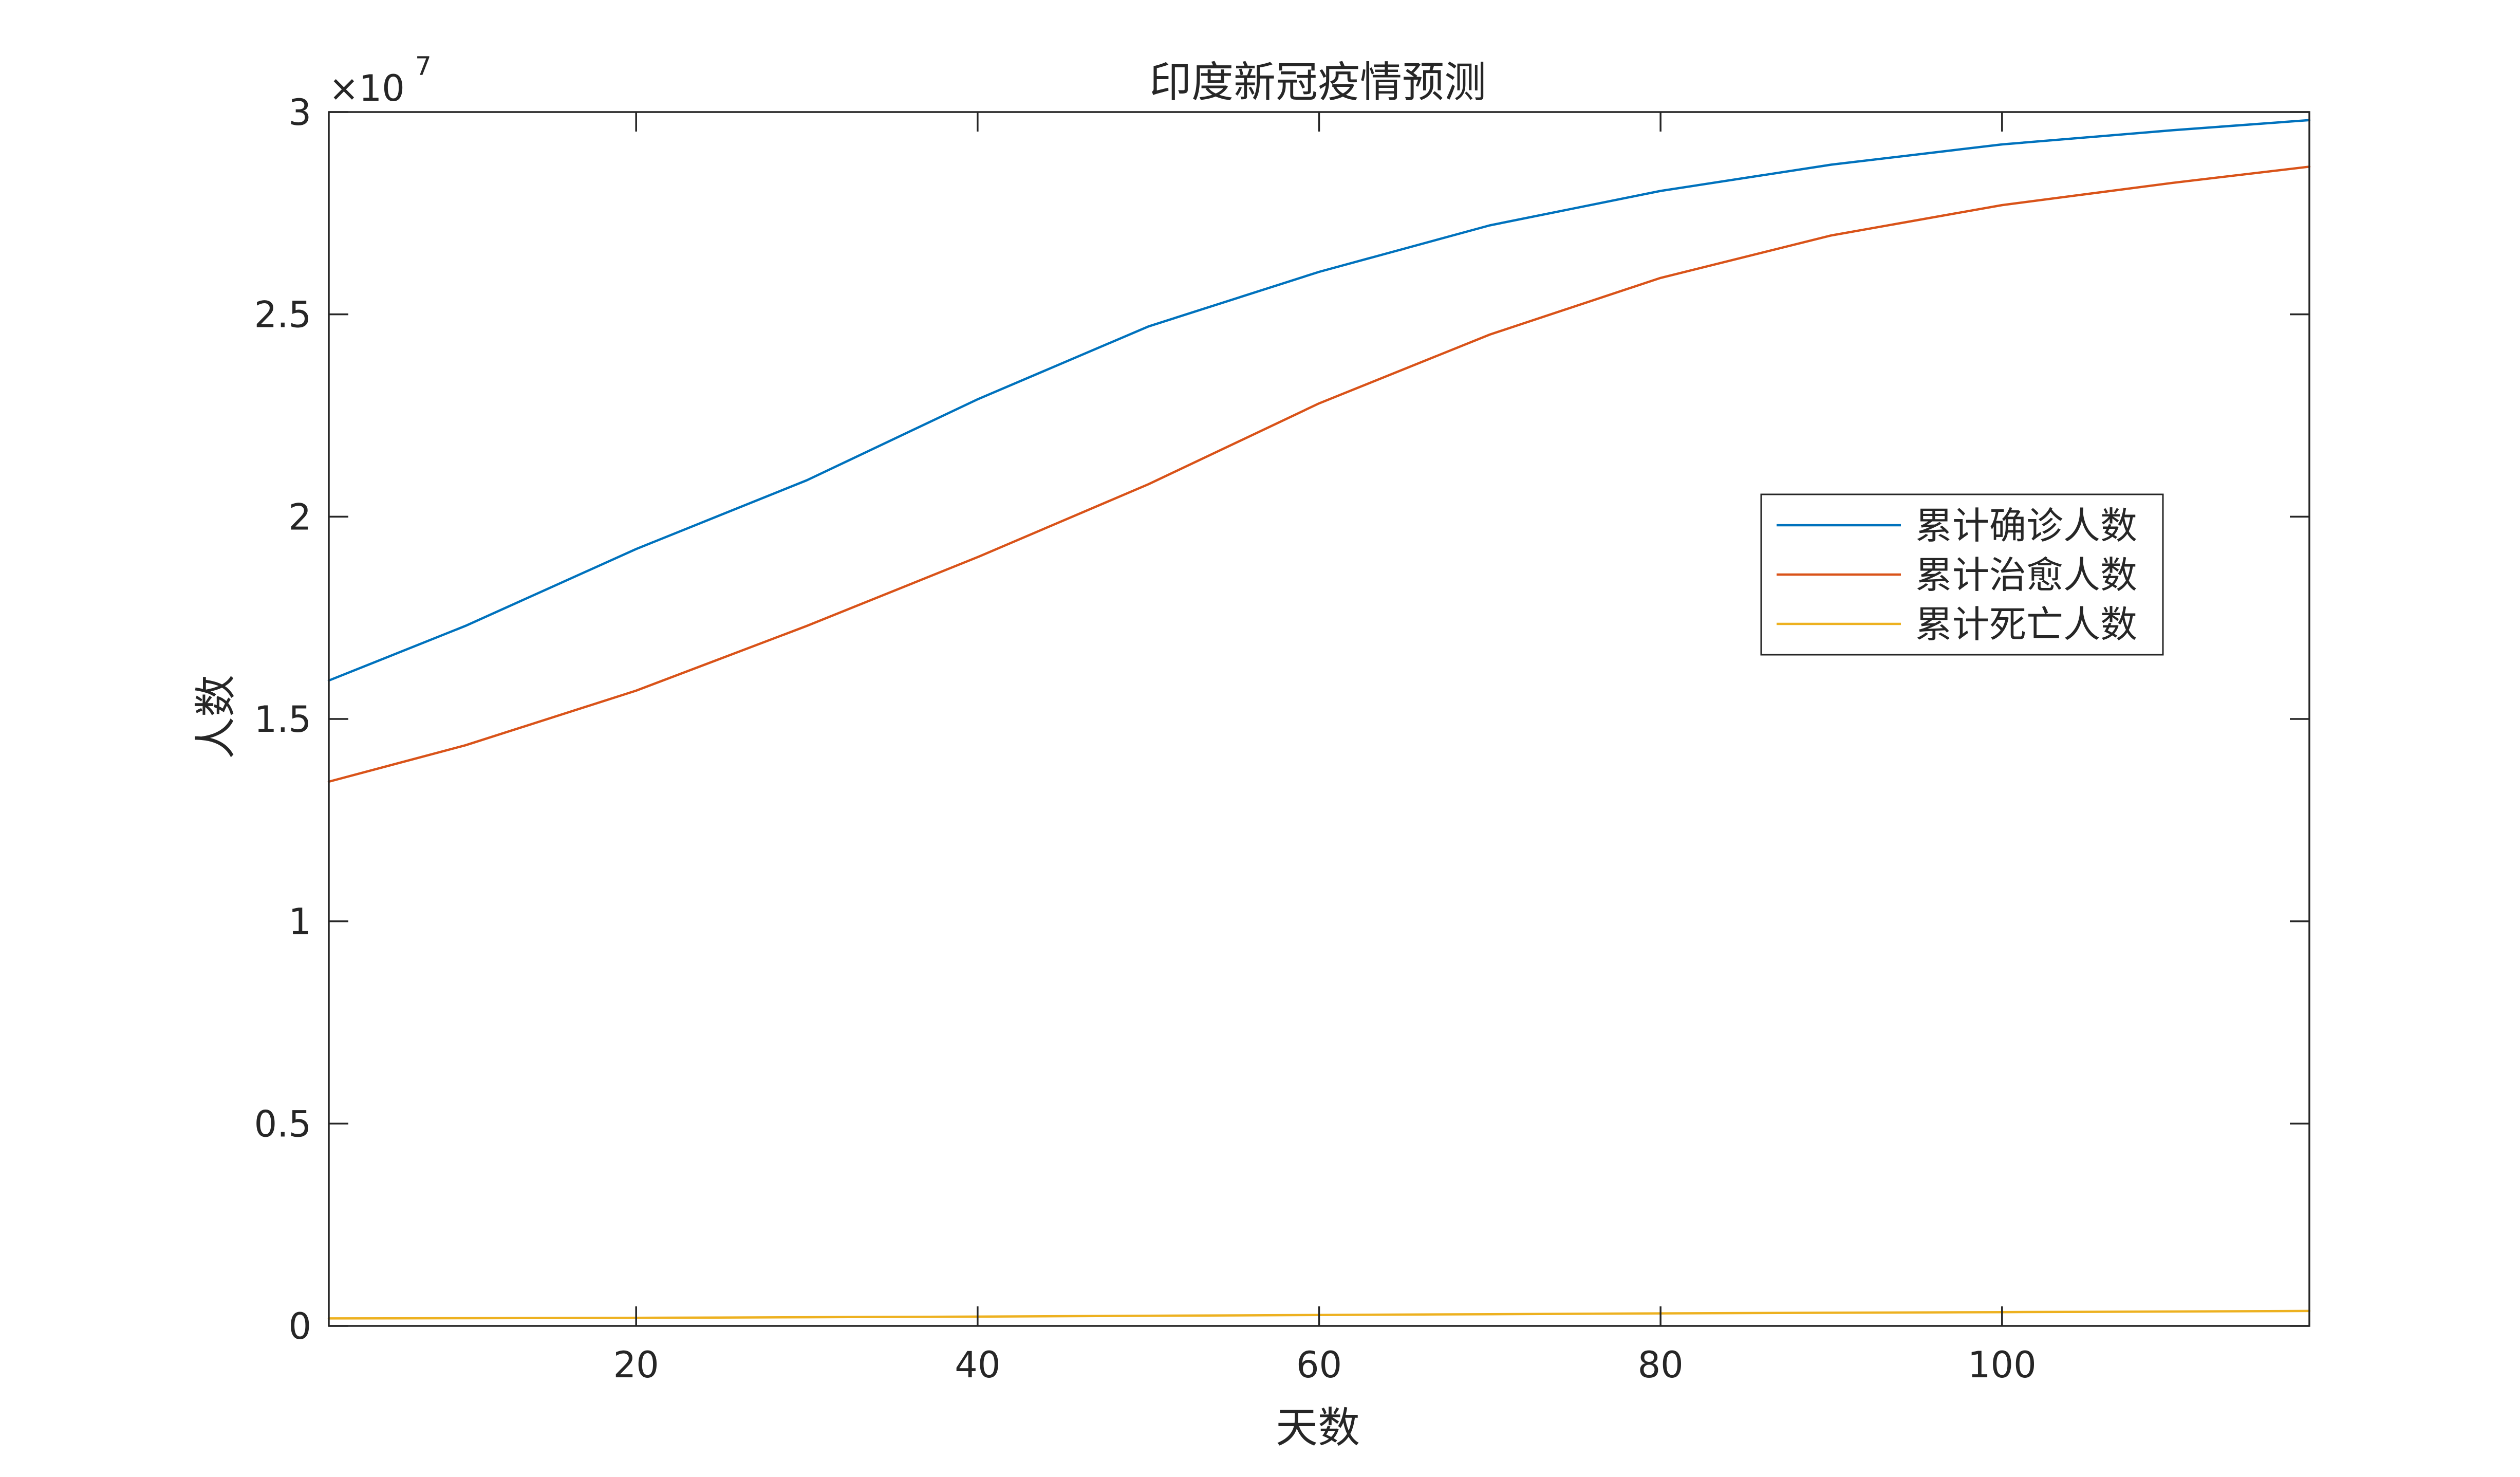 Image resolution: width=2520 pixels, height=1477 pixels. I want to click on y-tick-label: 2, so click(299, 517).